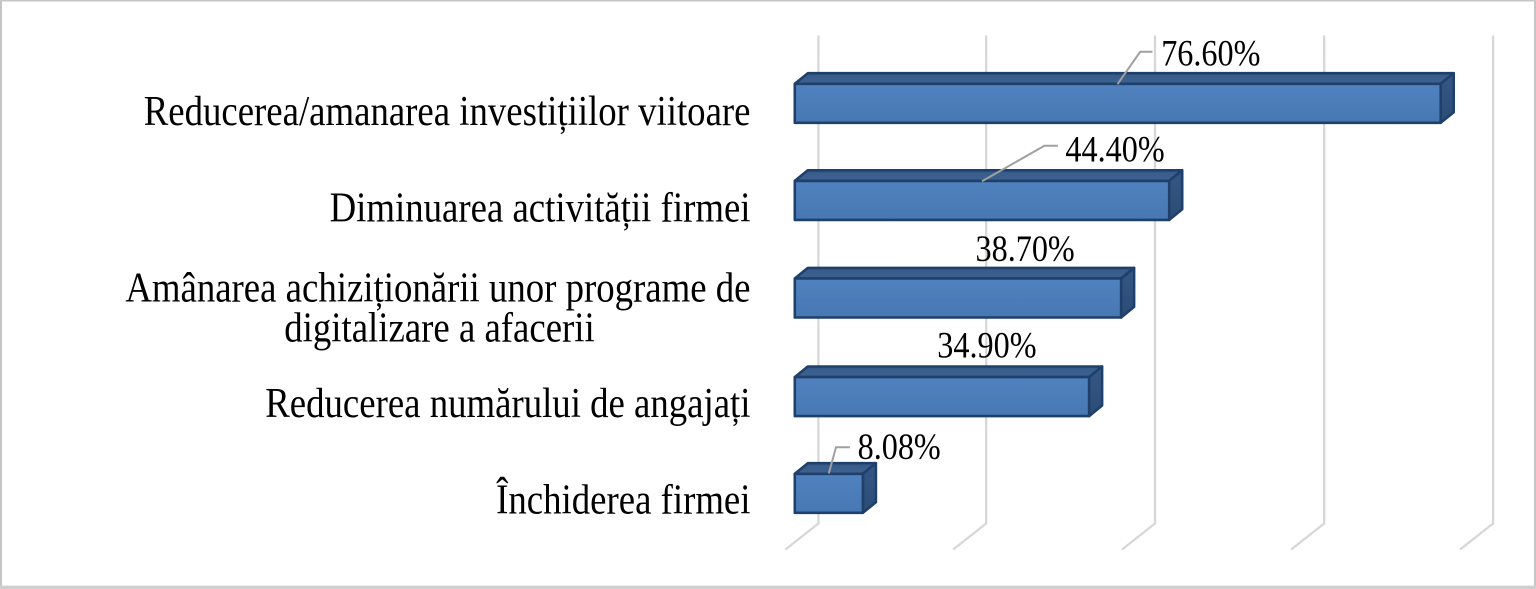 This screenshot has width=1536, height=589. Describe the element at coordinates (1114, 149) in the screenshot. I see `svg-text: 44.40%` at that location.